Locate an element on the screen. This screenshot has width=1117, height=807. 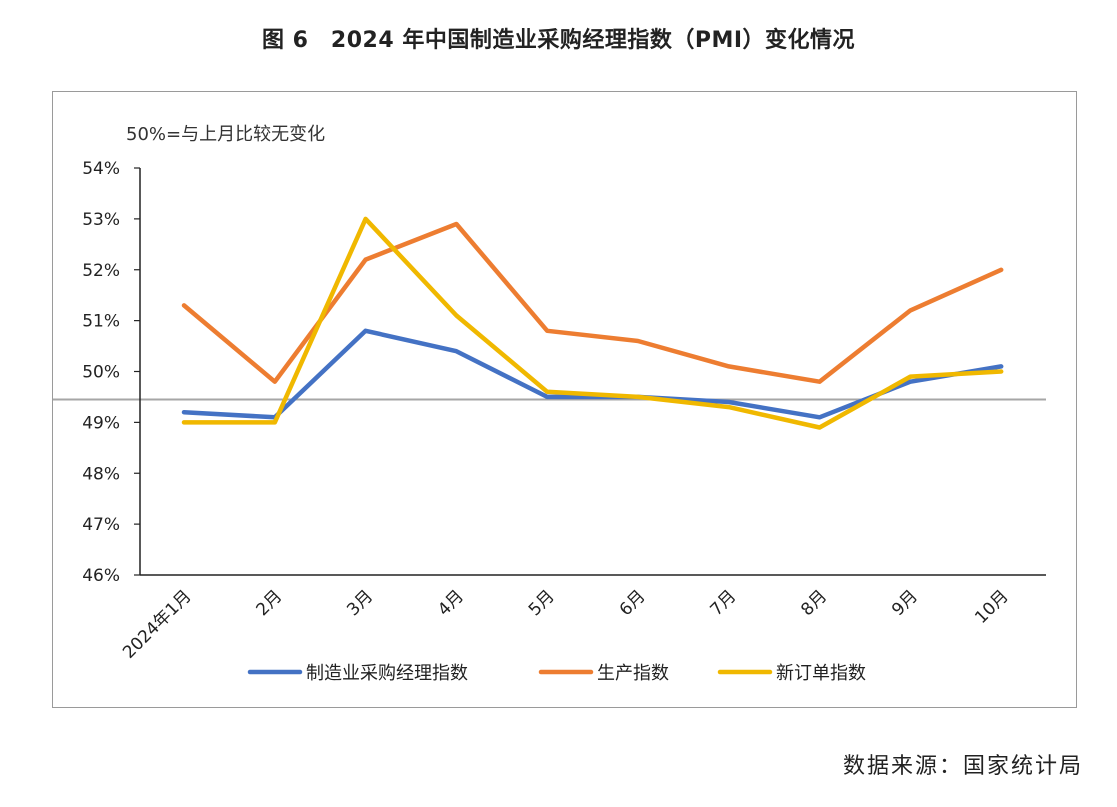
chart-note: 50%=与上月比较无变化 is located at coordinates (226, 134).